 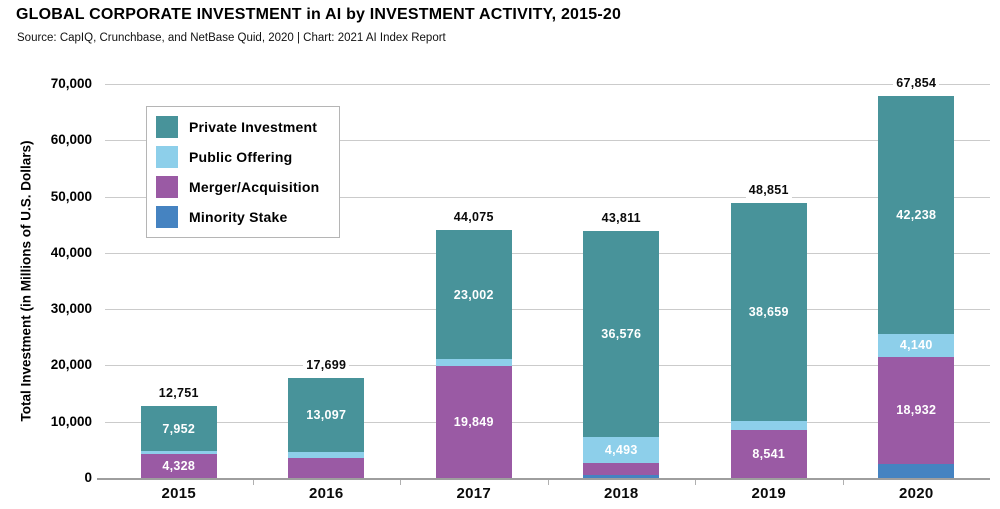 I want to click on y-tick-label: 20,000, so click(x=71, y=365).